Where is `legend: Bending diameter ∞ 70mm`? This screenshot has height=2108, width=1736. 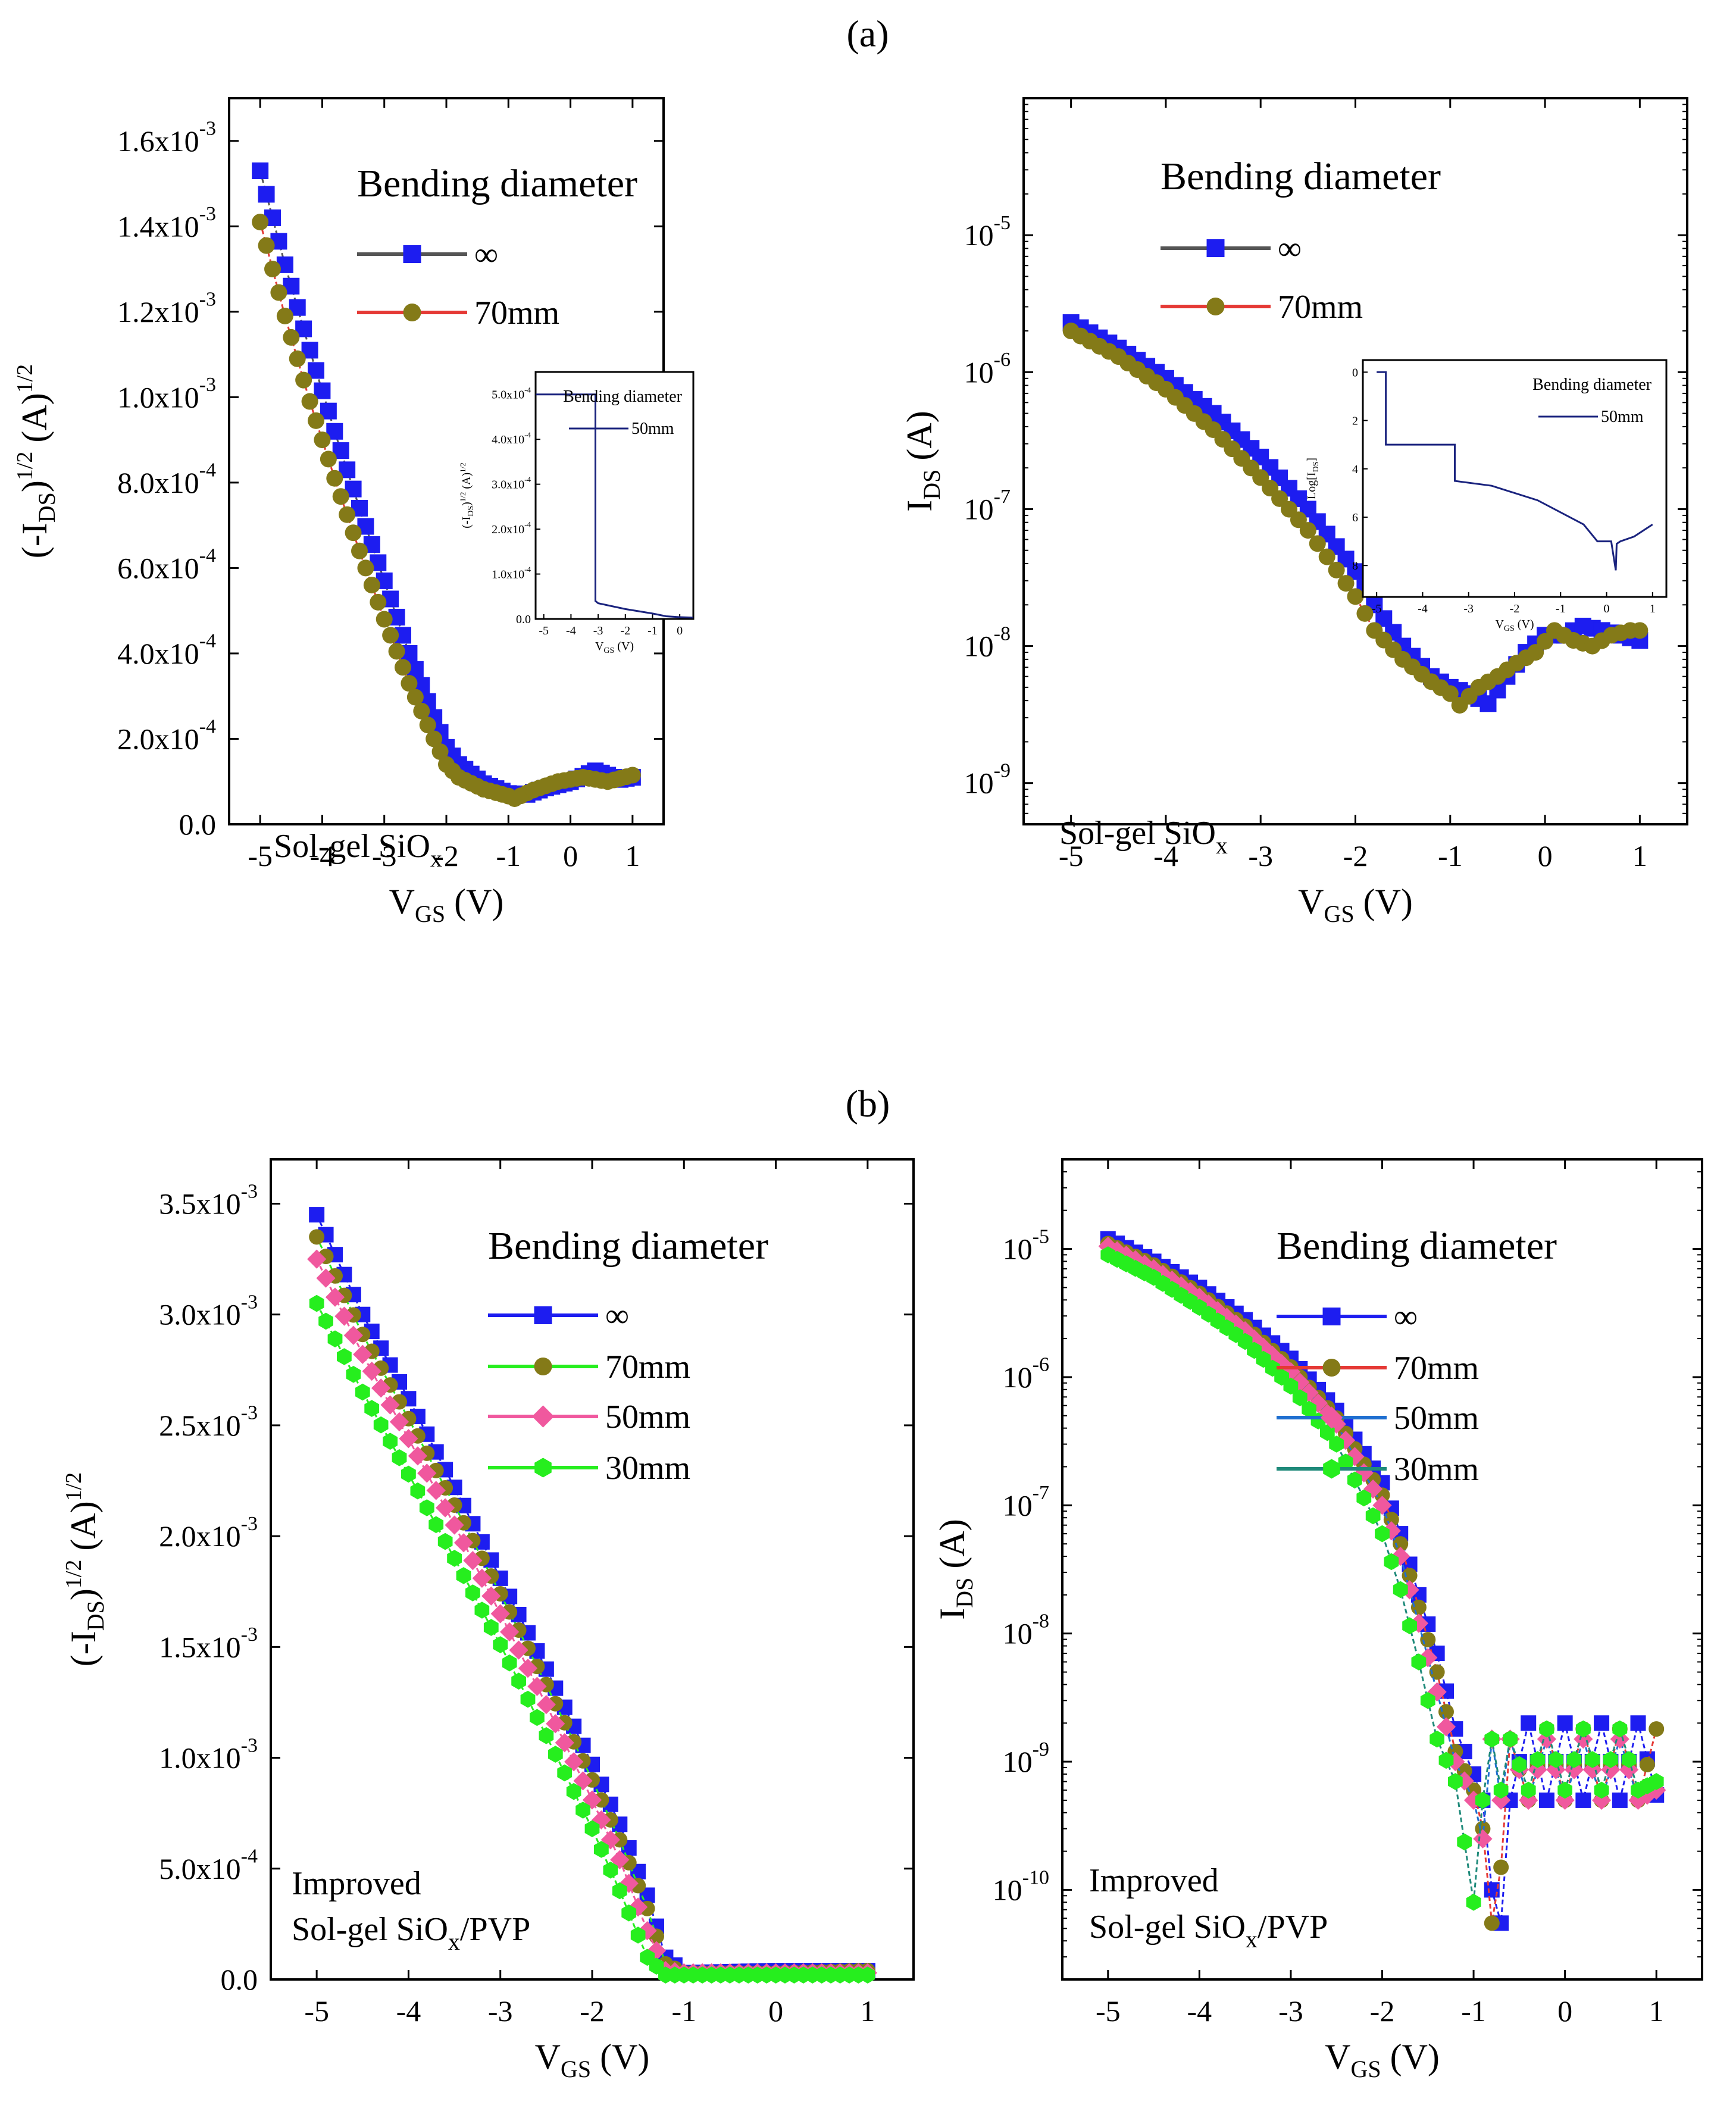 legend: Bending diameter ∞ 70mm is located at coordinates (497, 247).